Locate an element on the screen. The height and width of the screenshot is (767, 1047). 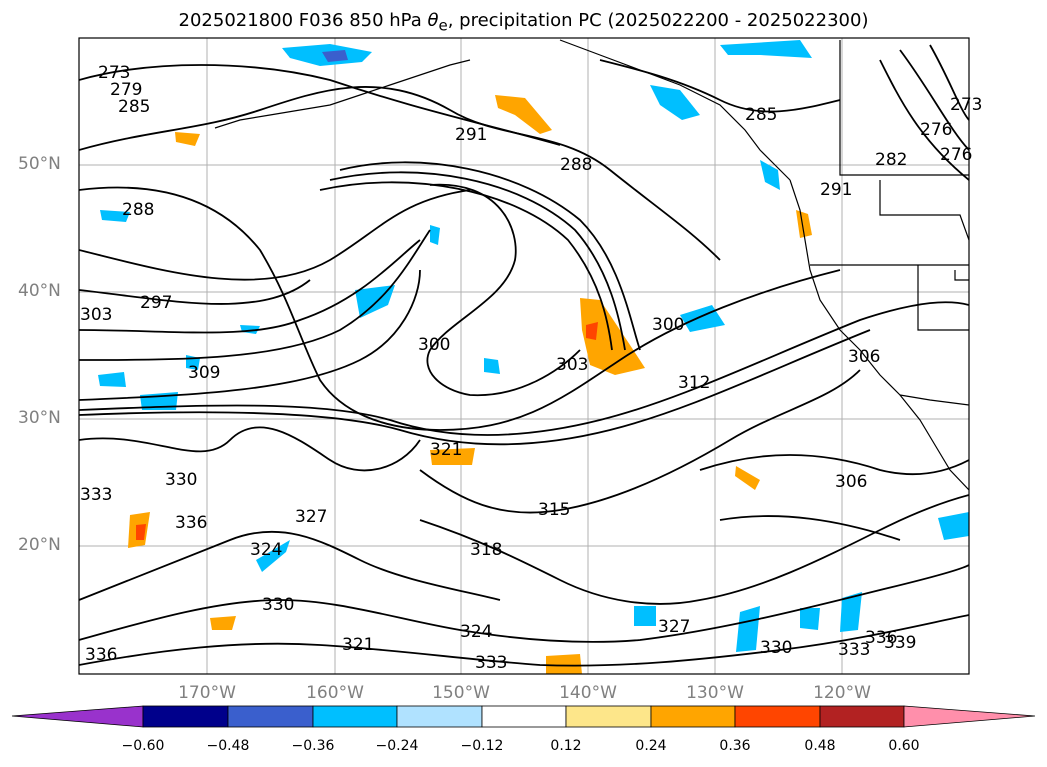
contour-label: 297 is located at coordinates (156, 303).